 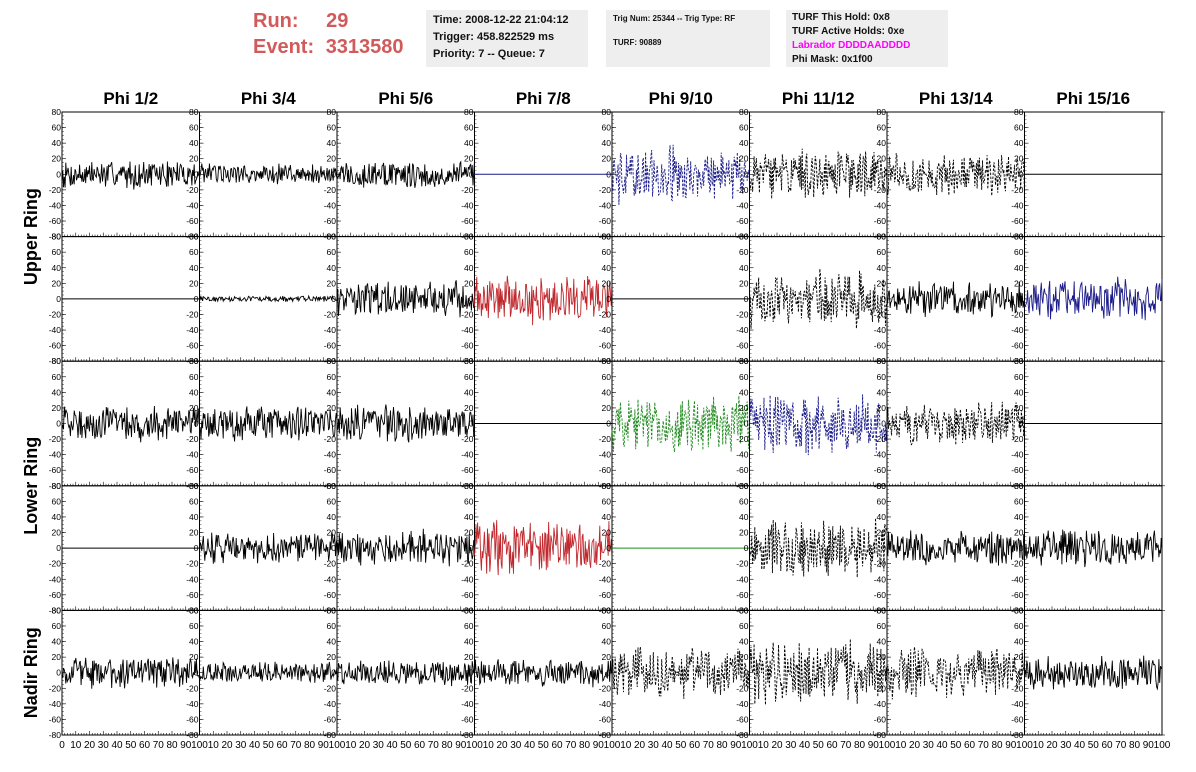 I want to click on ring-label: Lower Ring, so click(x=31, y=486).